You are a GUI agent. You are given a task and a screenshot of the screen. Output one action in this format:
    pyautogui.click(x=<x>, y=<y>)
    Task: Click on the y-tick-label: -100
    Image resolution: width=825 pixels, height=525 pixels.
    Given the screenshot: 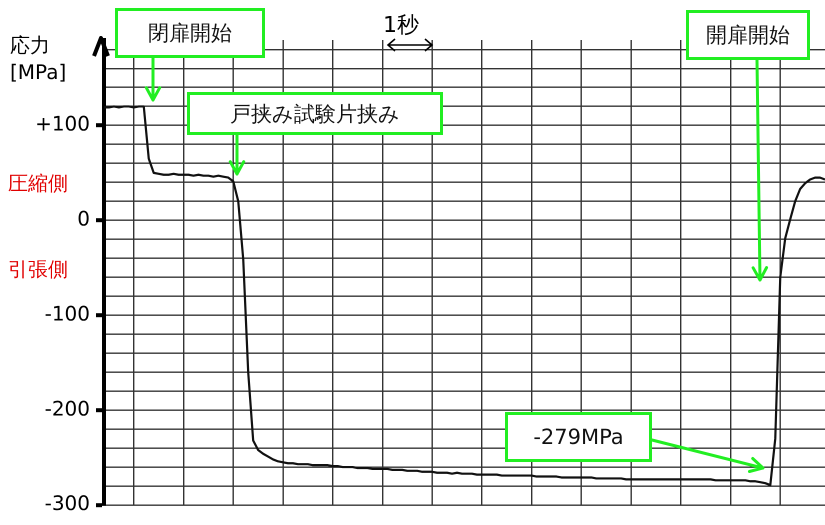 What is the action you would take?
    pyautogui.click(x=67, y=313)
    